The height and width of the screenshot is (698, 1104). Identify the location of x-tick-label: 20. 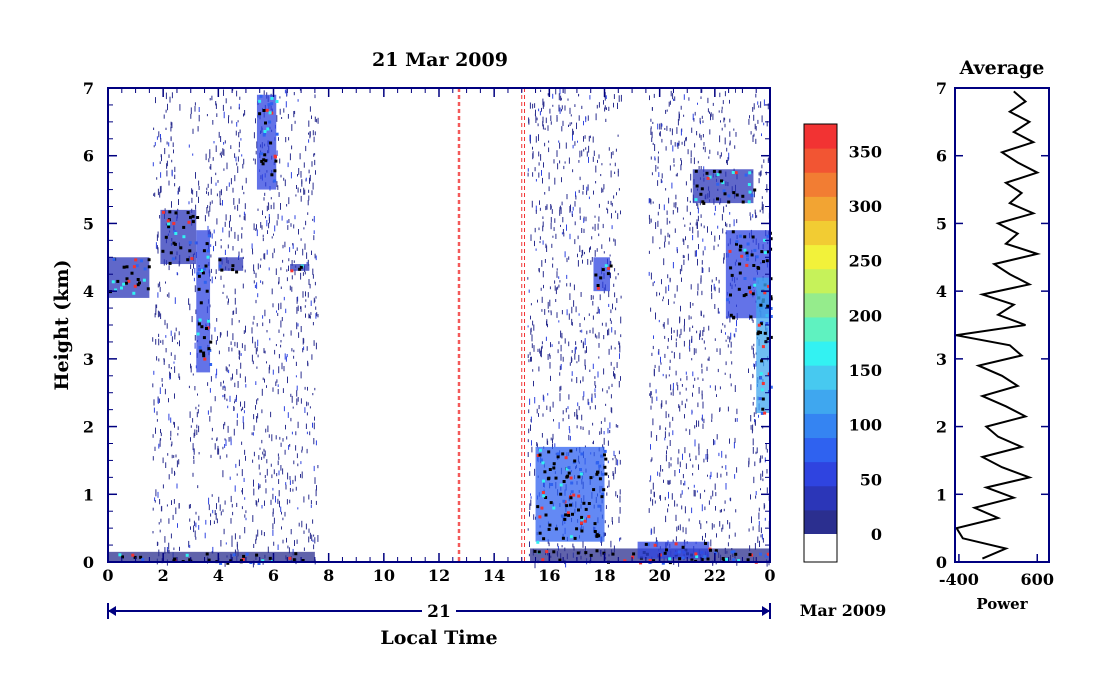
(660, 575).